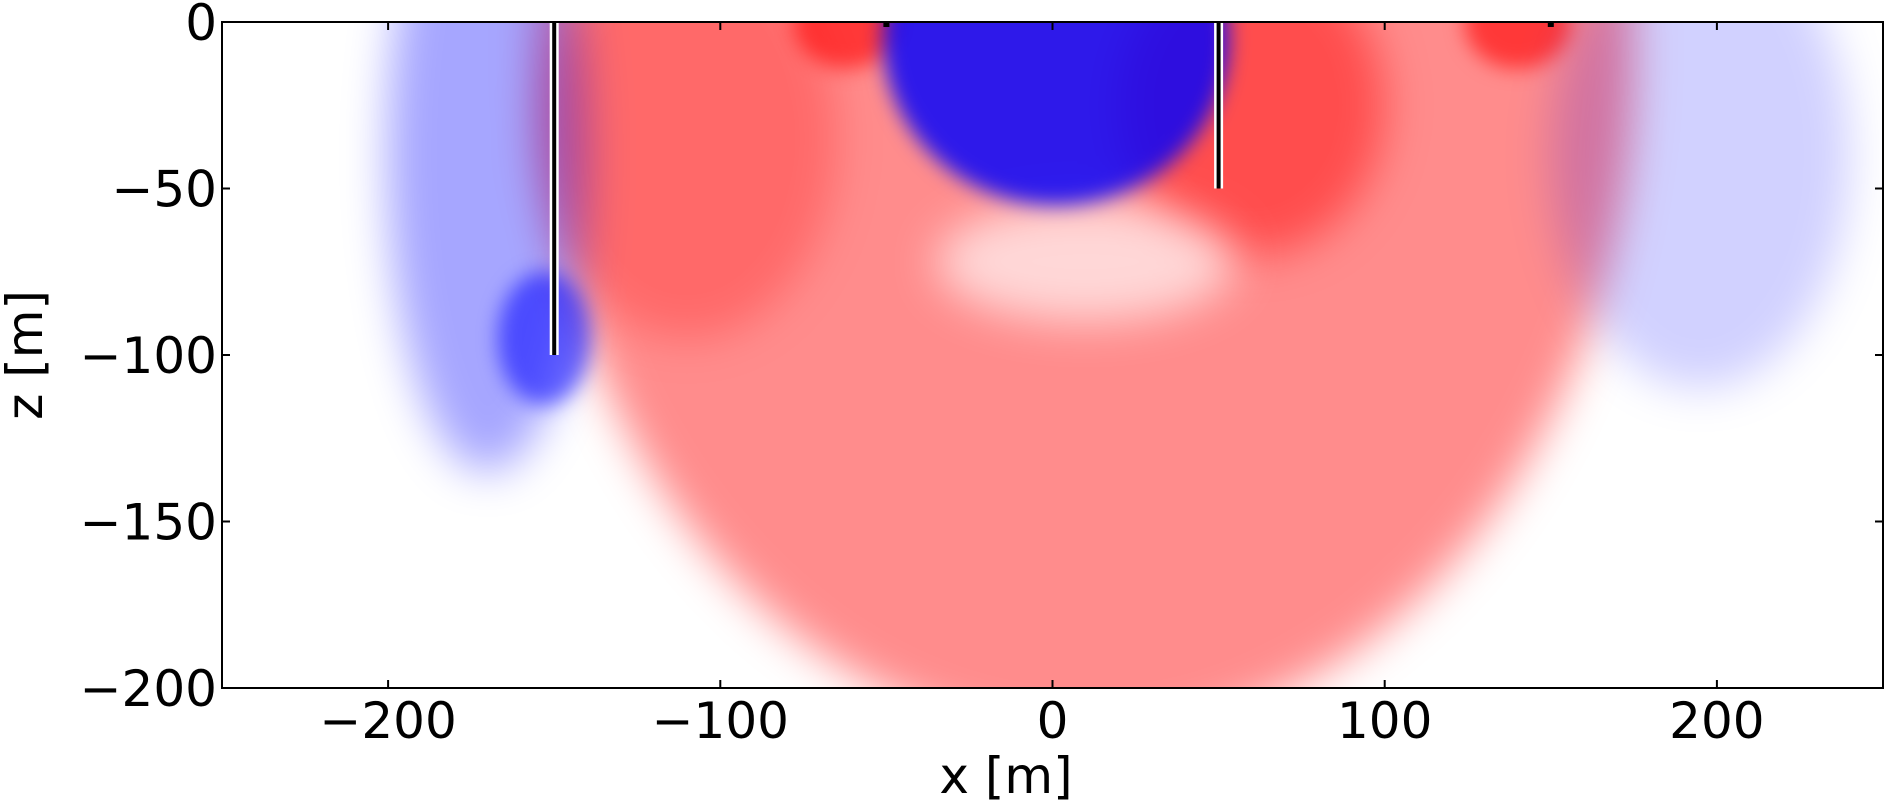  Describe the element at coordinates (1218, 24) in the screenshot. I see `surface-markers` at that location.